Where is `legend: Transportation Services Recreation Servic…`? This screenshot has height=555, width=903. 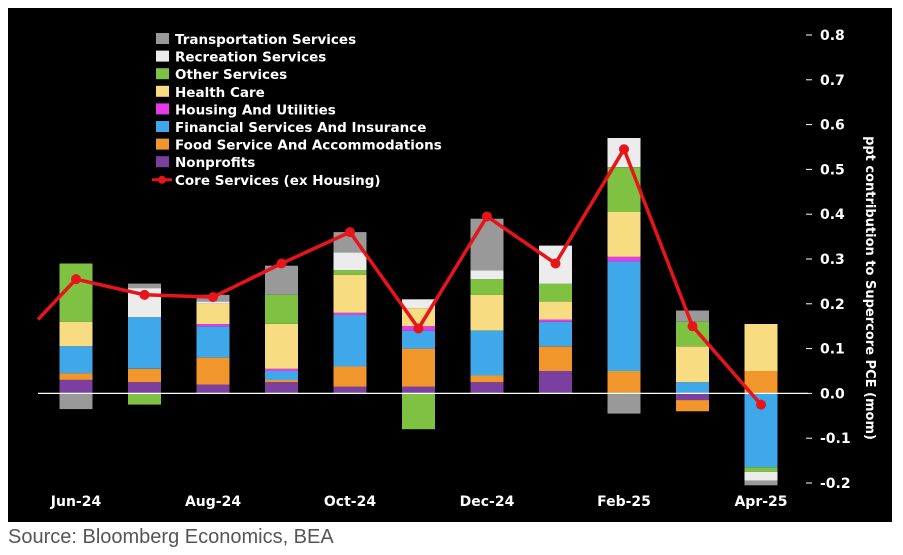 legend: Transportation Services Recreation Servic… is located at coordinates (297, 110).